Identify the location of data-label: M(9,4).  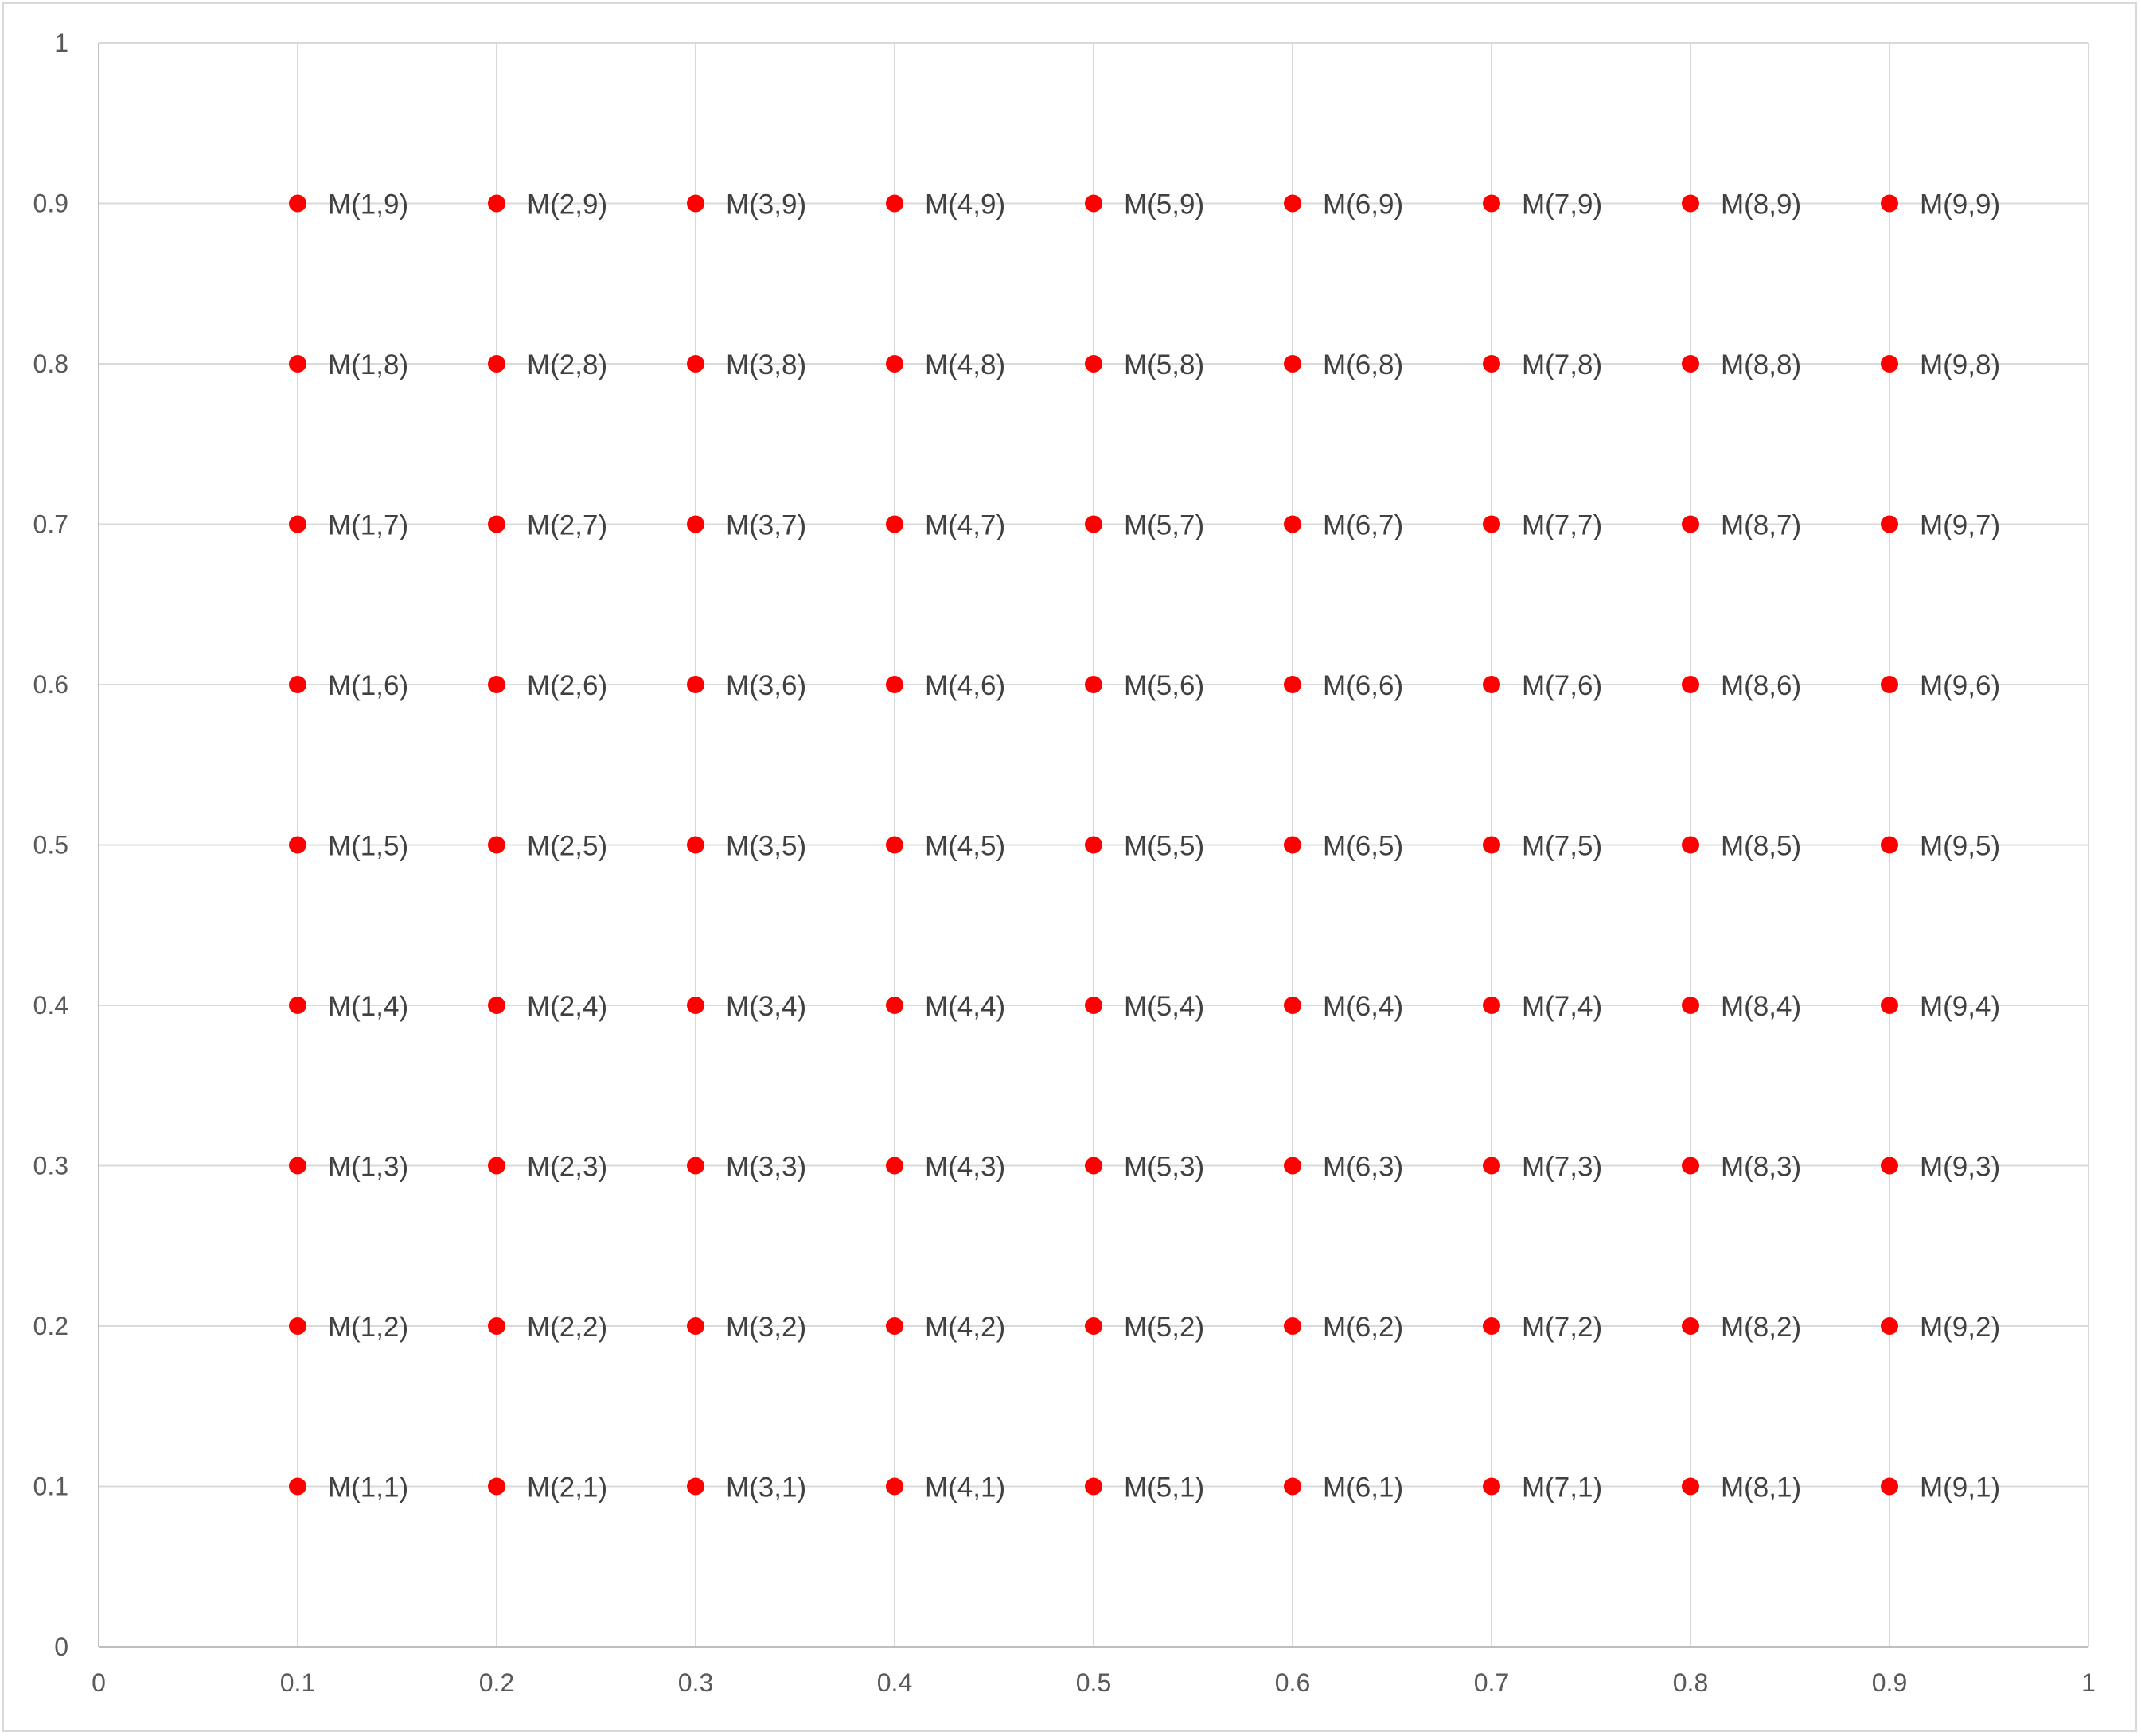
(1960, 1006).